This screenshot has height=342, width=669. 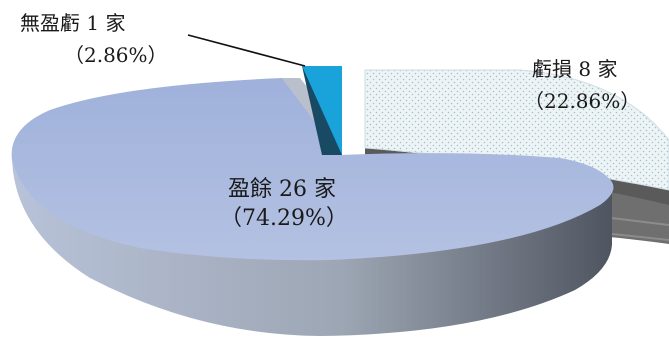 I want to click on label-breakeven-percent: （2.86%）, so click(x=116, y=55).